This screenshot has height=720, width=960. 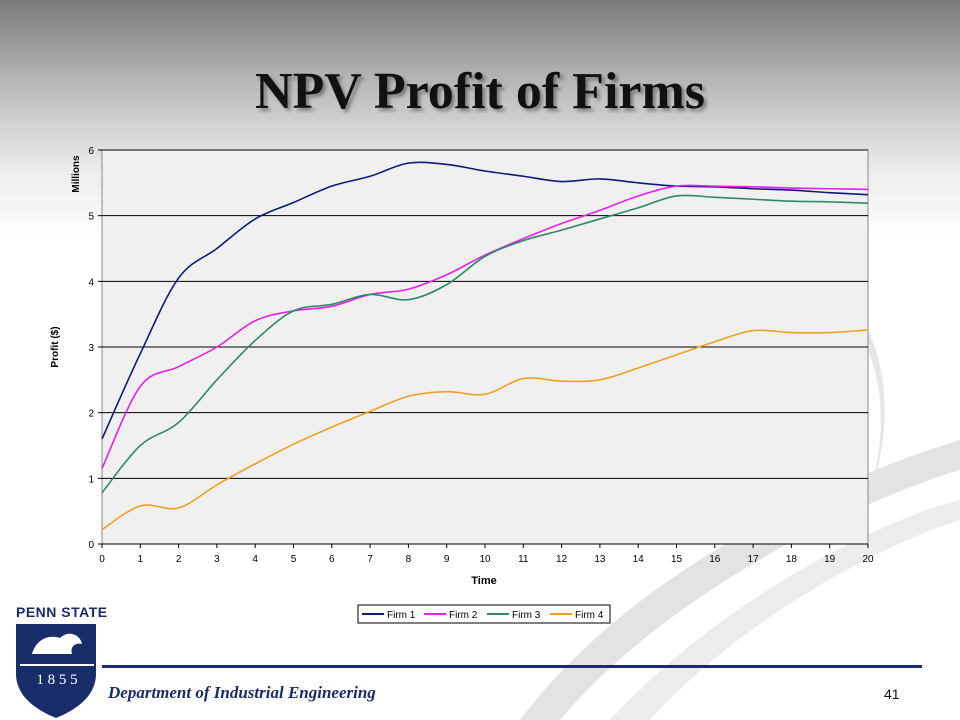 I want to click on x-tick-label: 15, so click(x=677, y=559).